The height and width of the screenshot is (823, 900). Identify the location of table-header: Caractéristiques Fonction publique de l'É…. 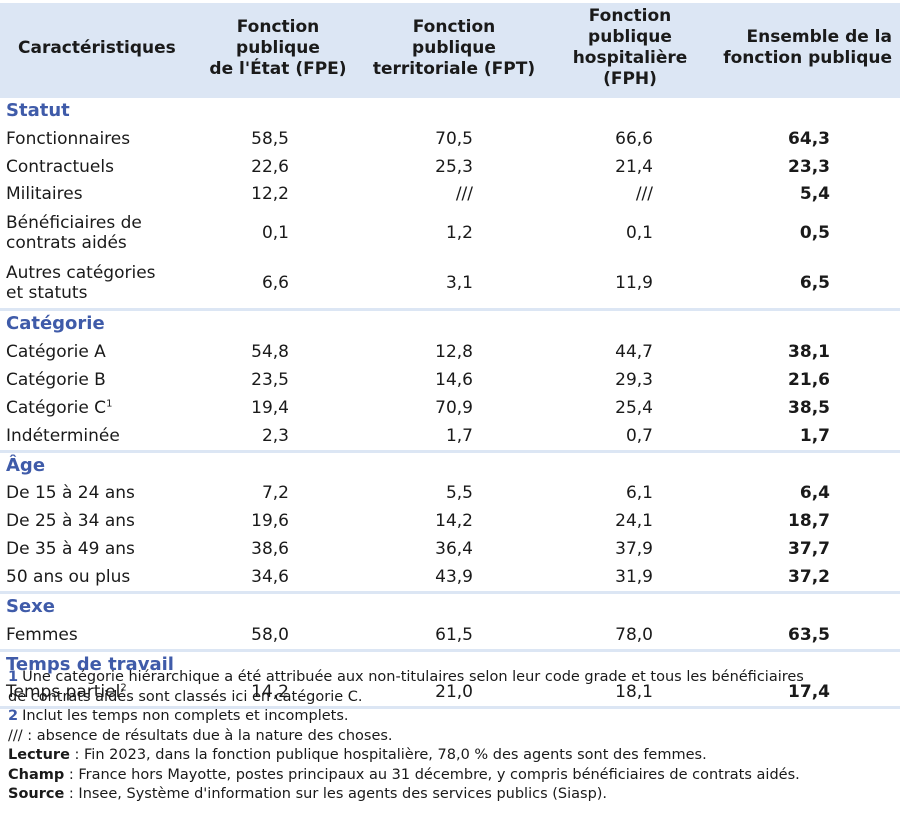
(450, 50).